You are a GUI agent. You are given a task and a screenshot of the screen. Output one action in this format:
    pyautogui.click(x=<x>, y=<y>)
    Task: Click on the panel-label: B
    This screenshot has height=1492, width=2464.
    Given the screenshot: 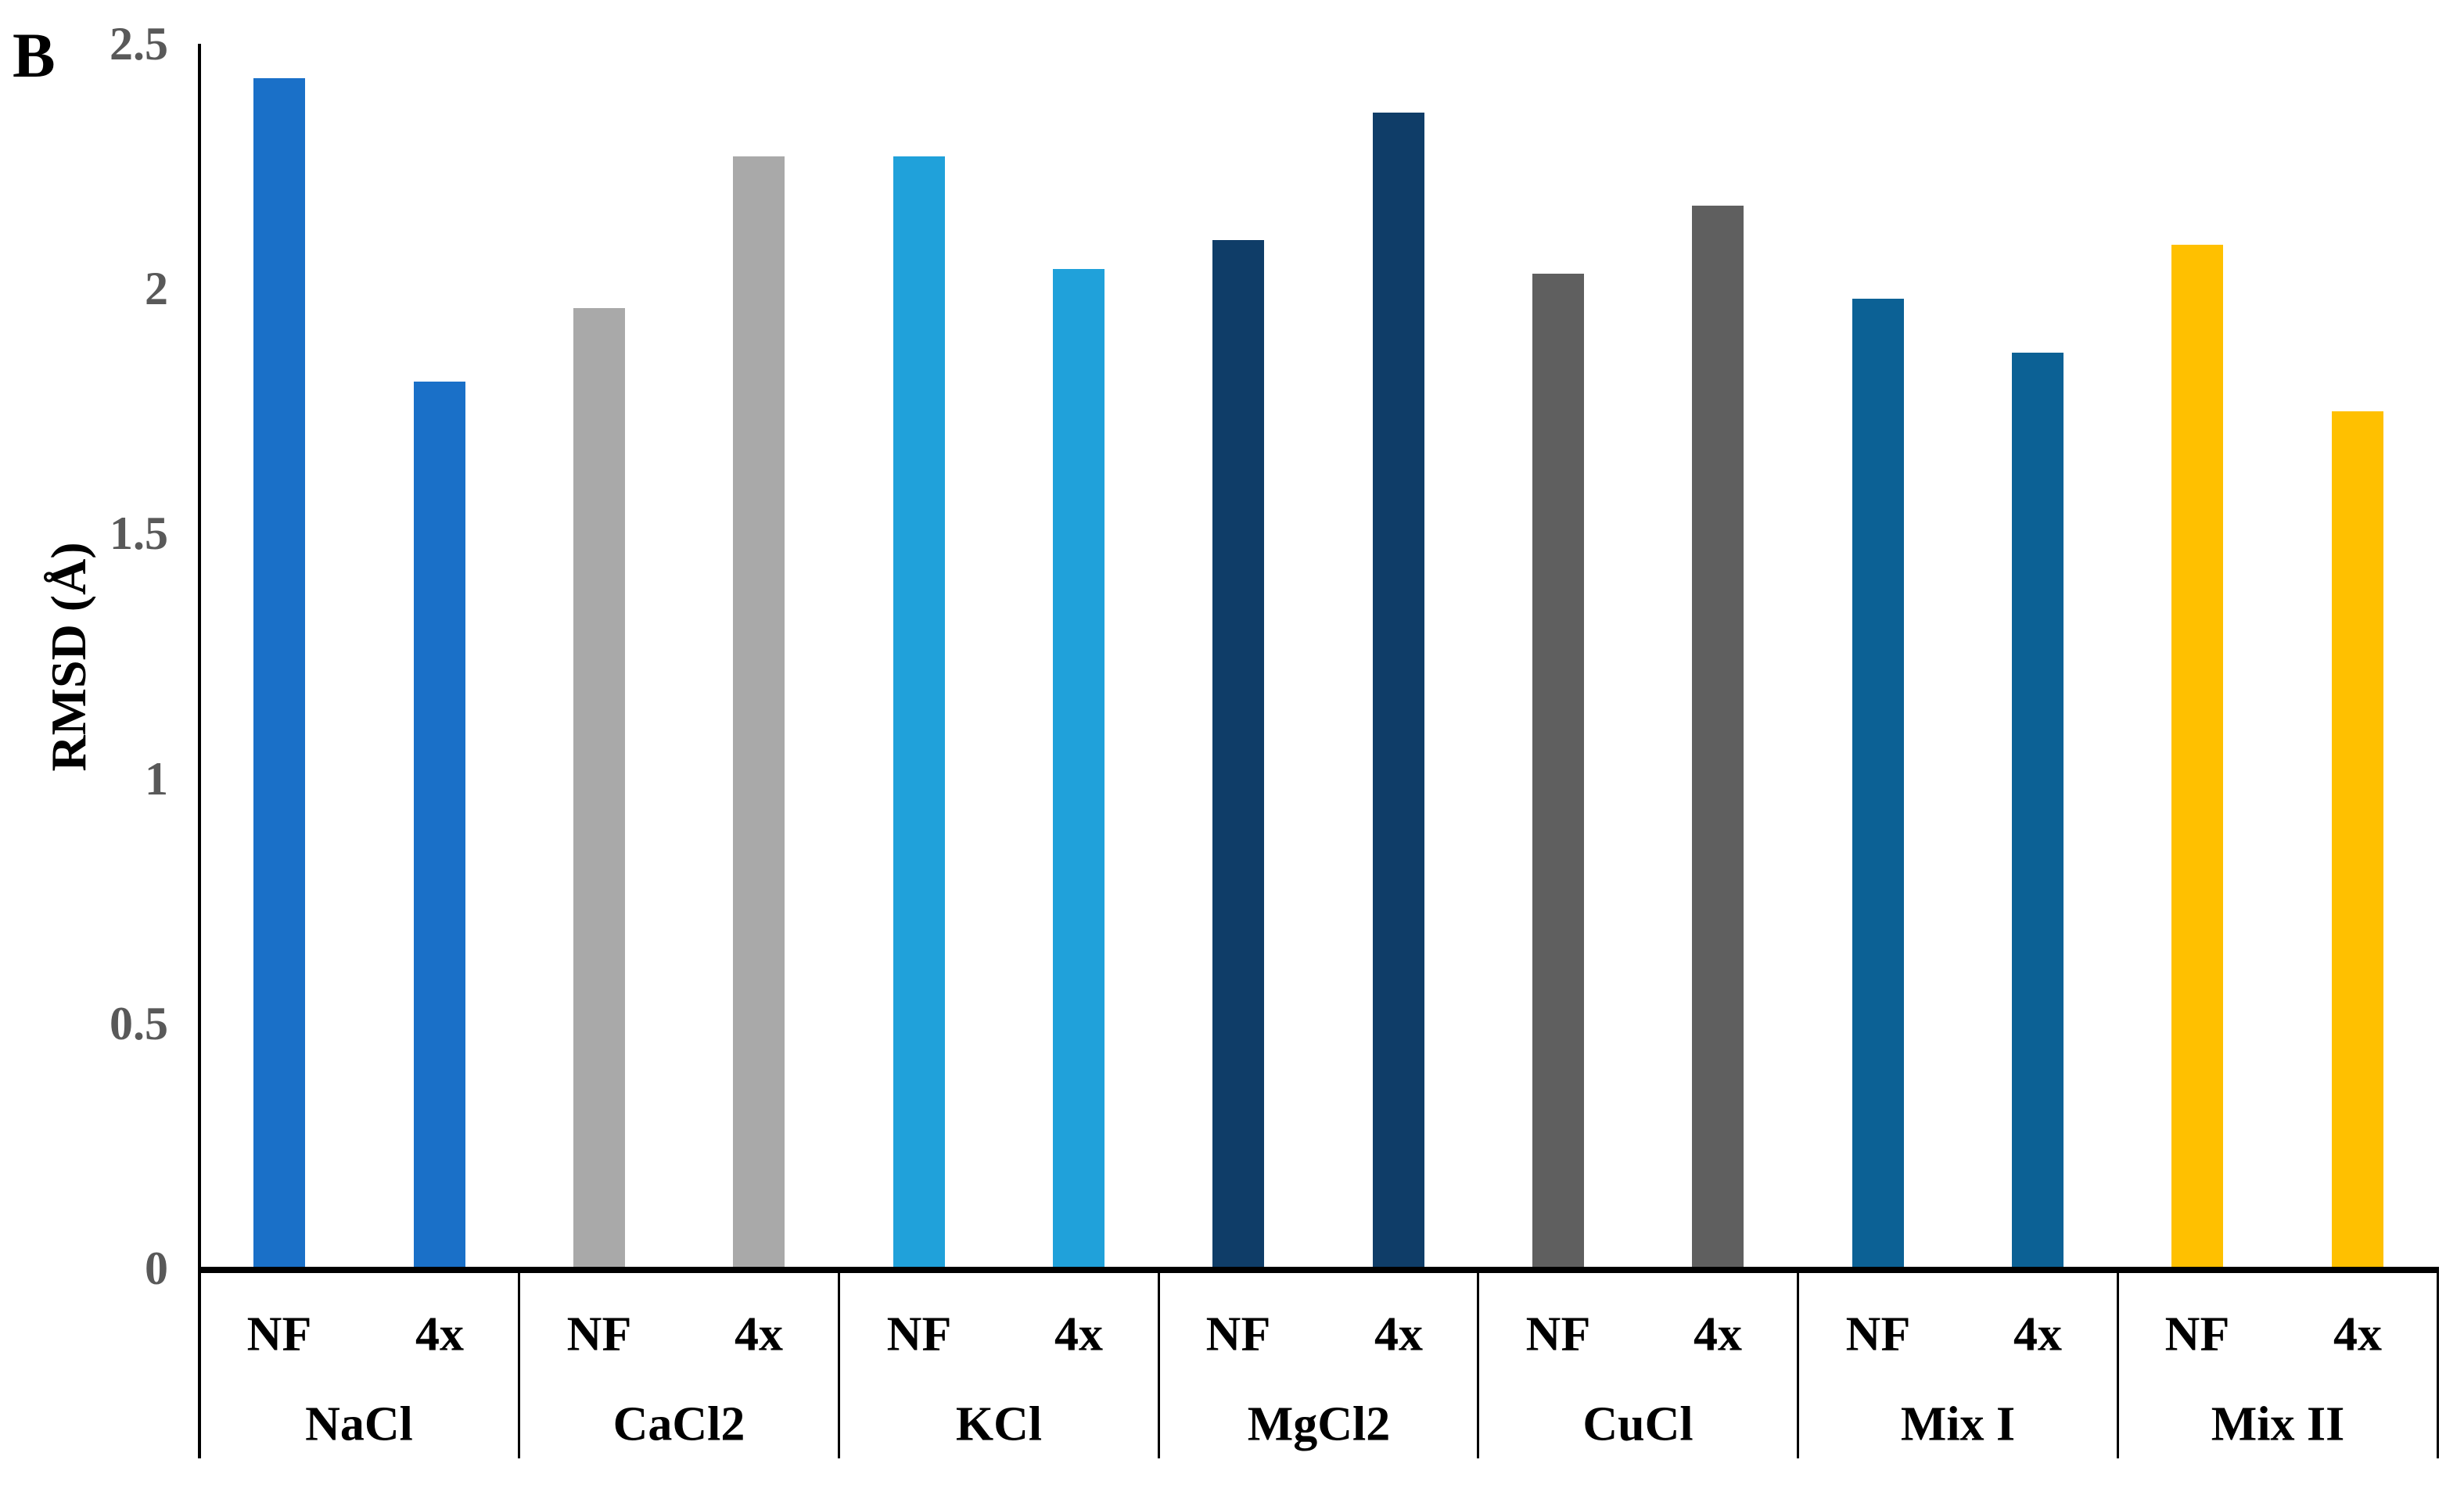 What is the action you would take?
    pyautogui.click(x=34, y=55)
    